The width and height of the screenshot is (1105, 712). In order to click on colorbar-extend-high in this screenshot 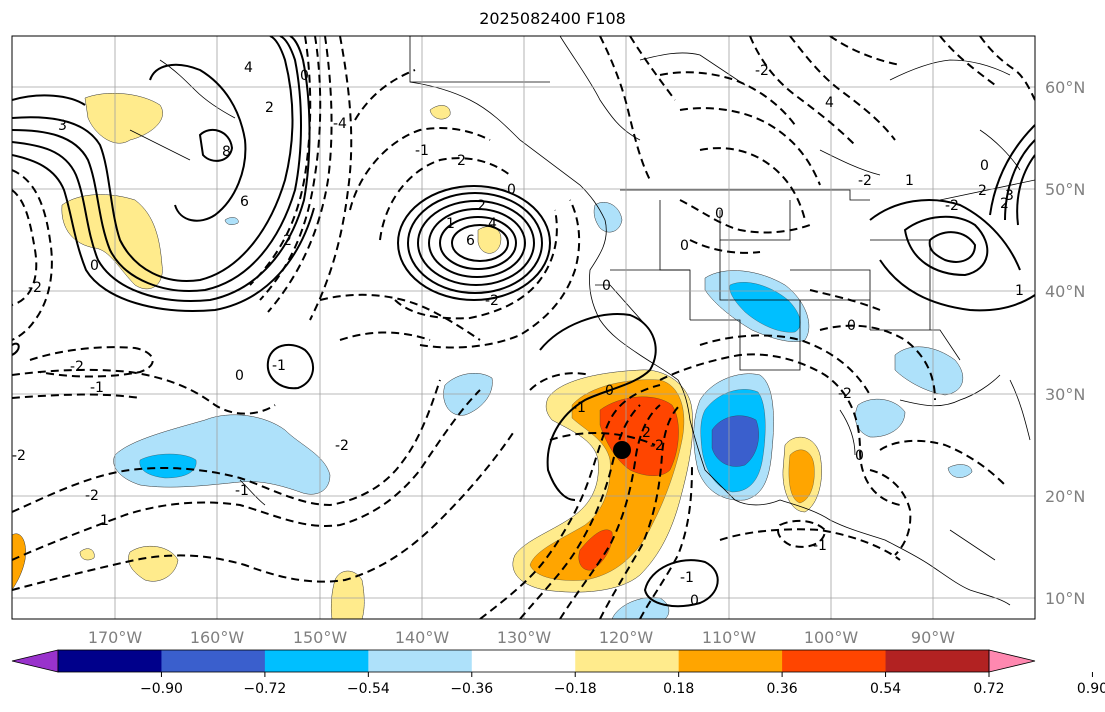, I will do `click(1012, 661)`.